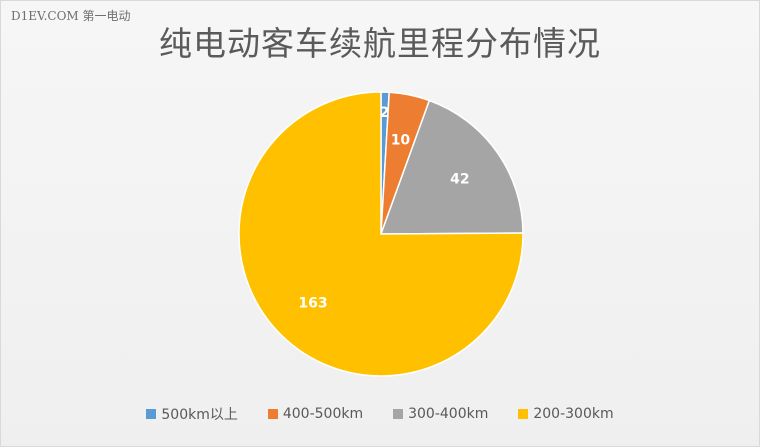 The image size is (760, 447). Describe the element at coordinates (312, 304) in the screenshot. I see `pie-data-label: 163` at that location.